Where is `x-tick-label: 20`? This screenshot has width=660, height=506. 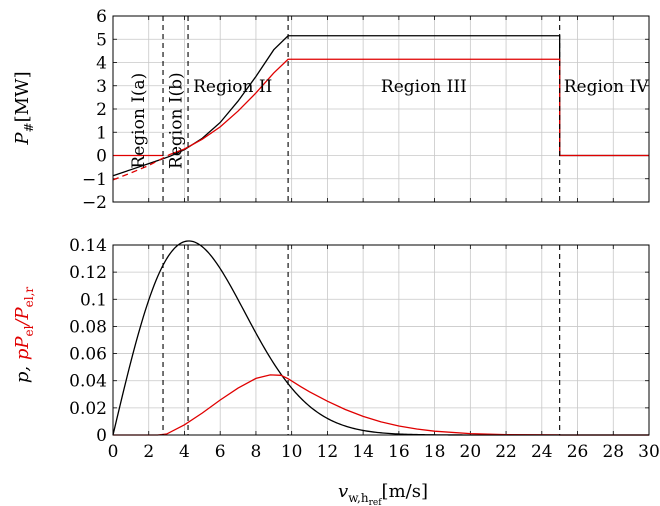
x-tick-label: 20 is located at coordinates (471, 452).